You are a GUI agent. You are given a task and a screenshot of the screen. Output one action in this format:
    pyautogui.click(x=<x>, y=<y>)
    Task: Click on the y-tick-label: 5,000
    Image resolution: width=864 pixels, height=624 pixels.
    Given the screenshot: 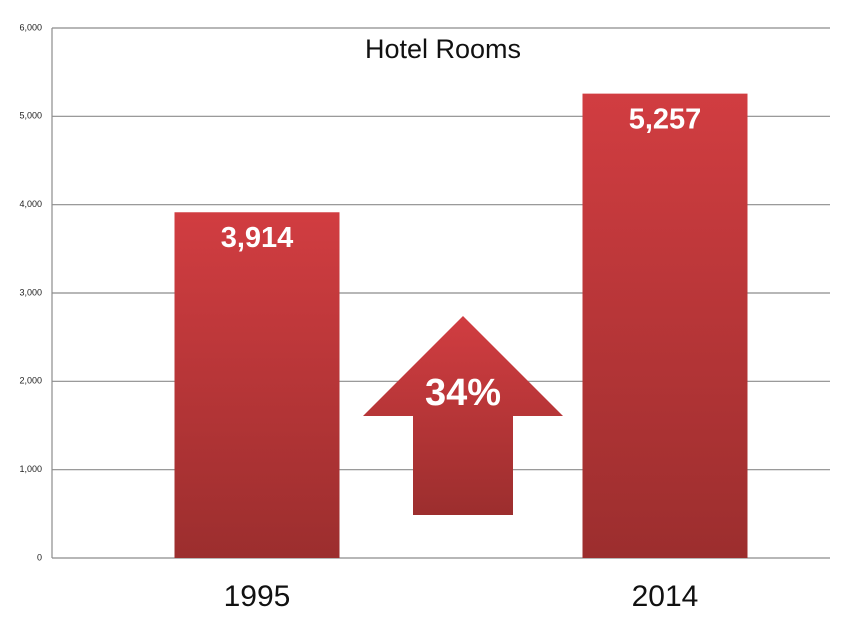 What is the action you would take?
    pyautogui.click(x=30, y=116)
    